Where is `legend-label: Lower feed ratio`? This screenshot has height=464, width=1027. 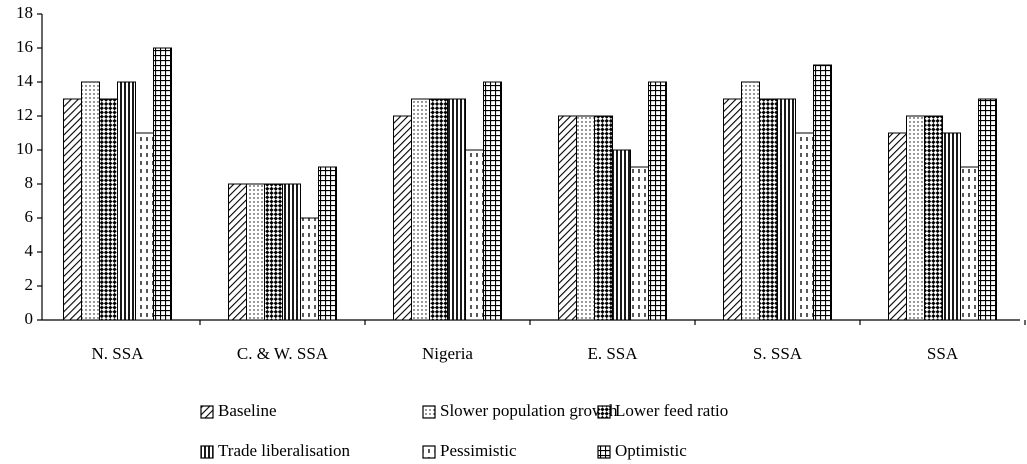
legend-label: Lower feed ratio is located at coordinates (671, 410).